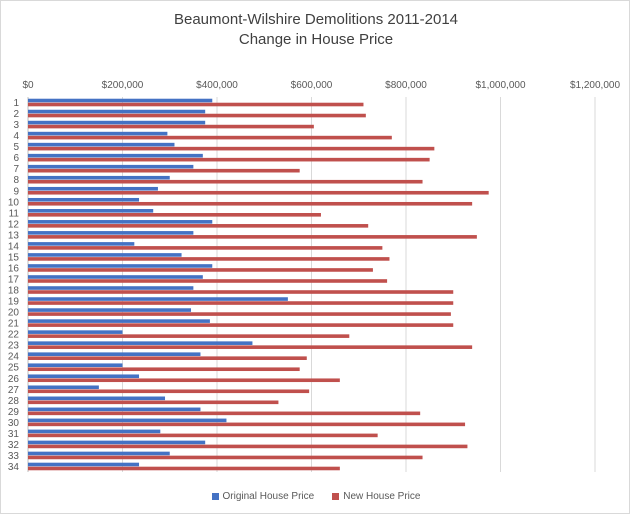  Describe the element at coordinates (215, 496) in the screenshot. I see `legend-swatch-original` at that location.